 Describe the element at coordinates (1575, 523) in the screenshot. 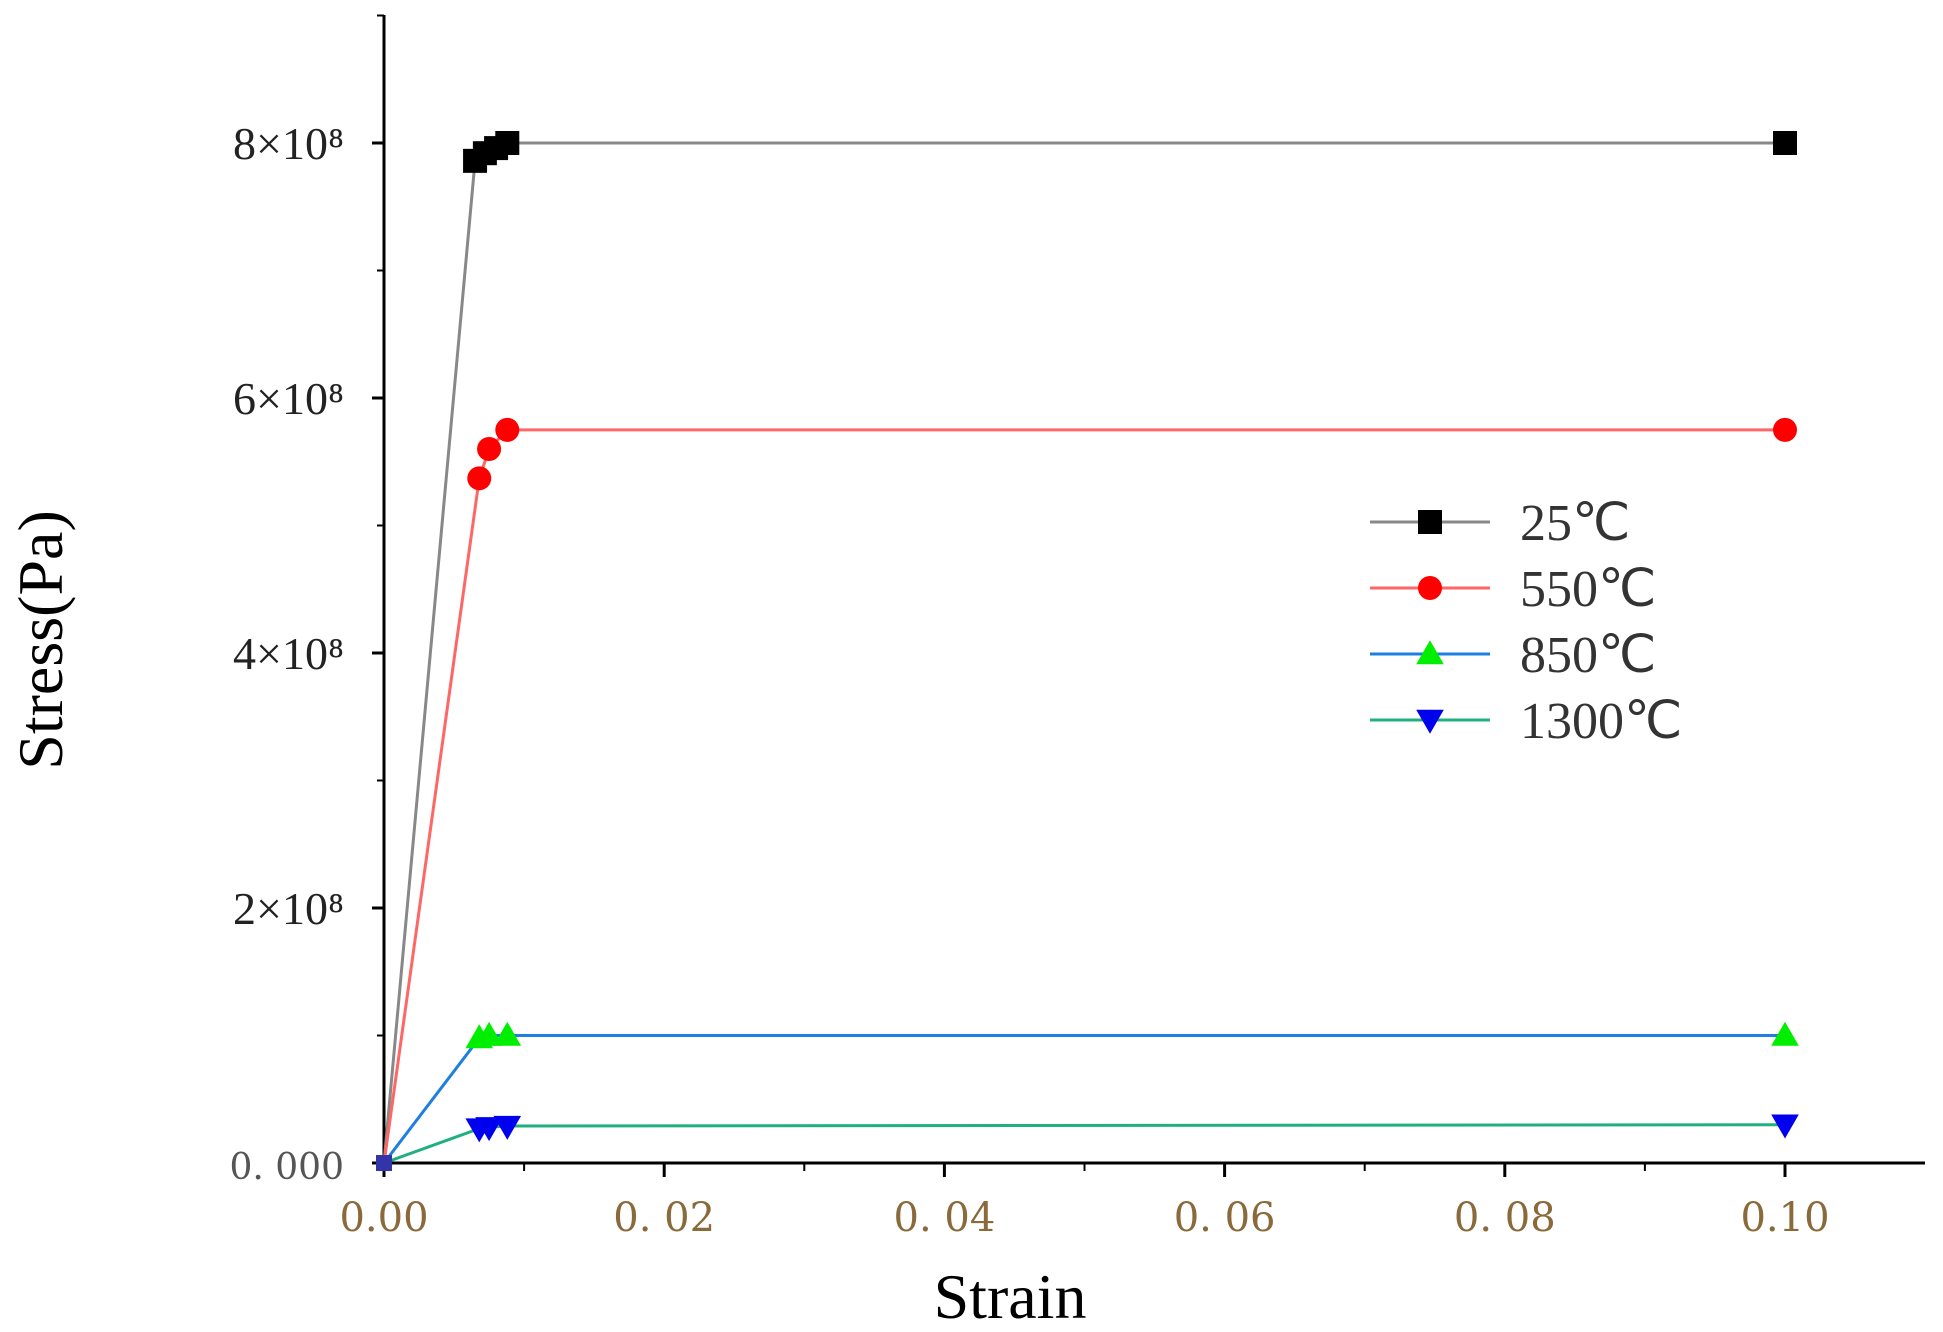

I see `legend-label: 25℃` at that location.